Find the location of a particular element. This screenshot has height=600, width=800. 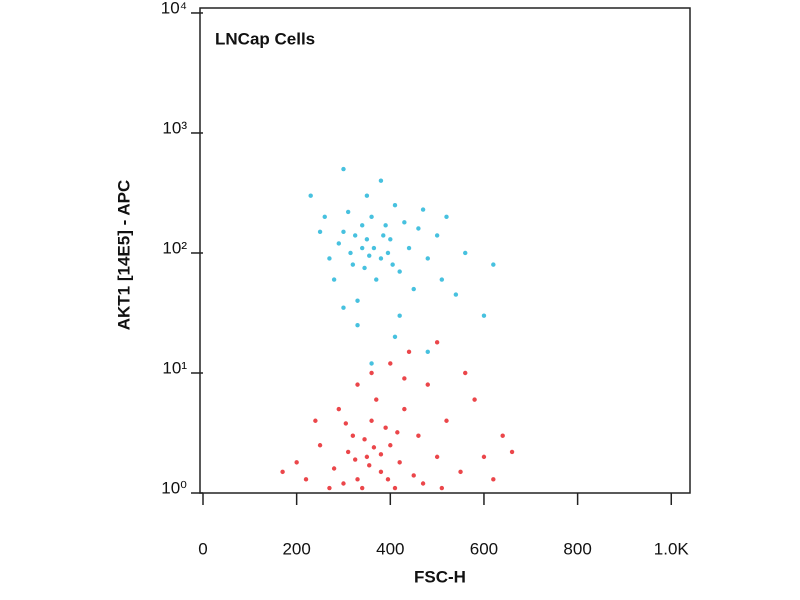

x-axis-label: FSC-H is located at coordinates (440, 576).